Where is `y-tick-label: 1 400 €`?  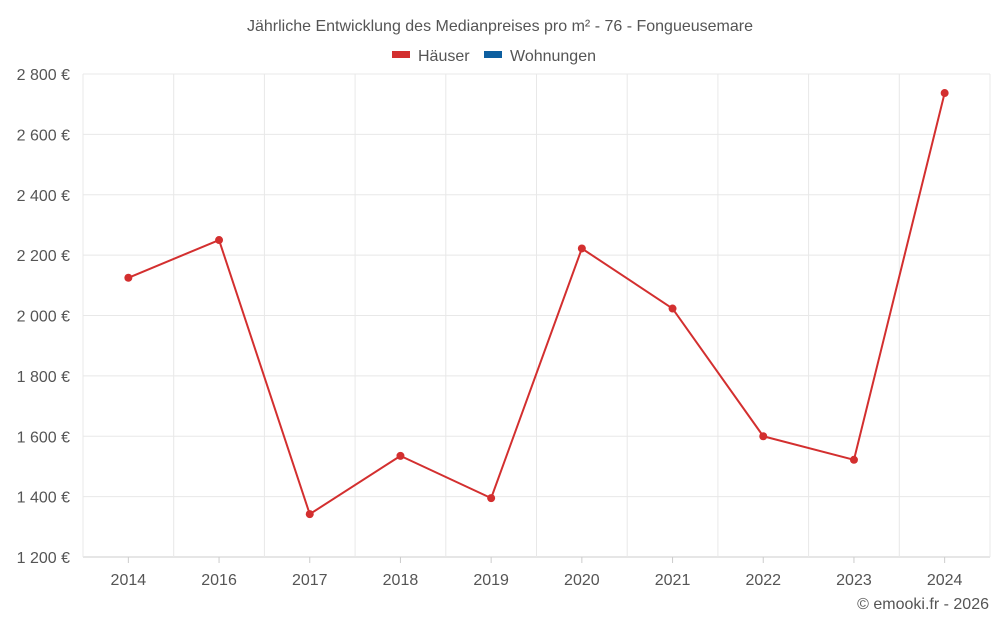 y-tick-label: 1 400 € is located at coordinates (43, 498).